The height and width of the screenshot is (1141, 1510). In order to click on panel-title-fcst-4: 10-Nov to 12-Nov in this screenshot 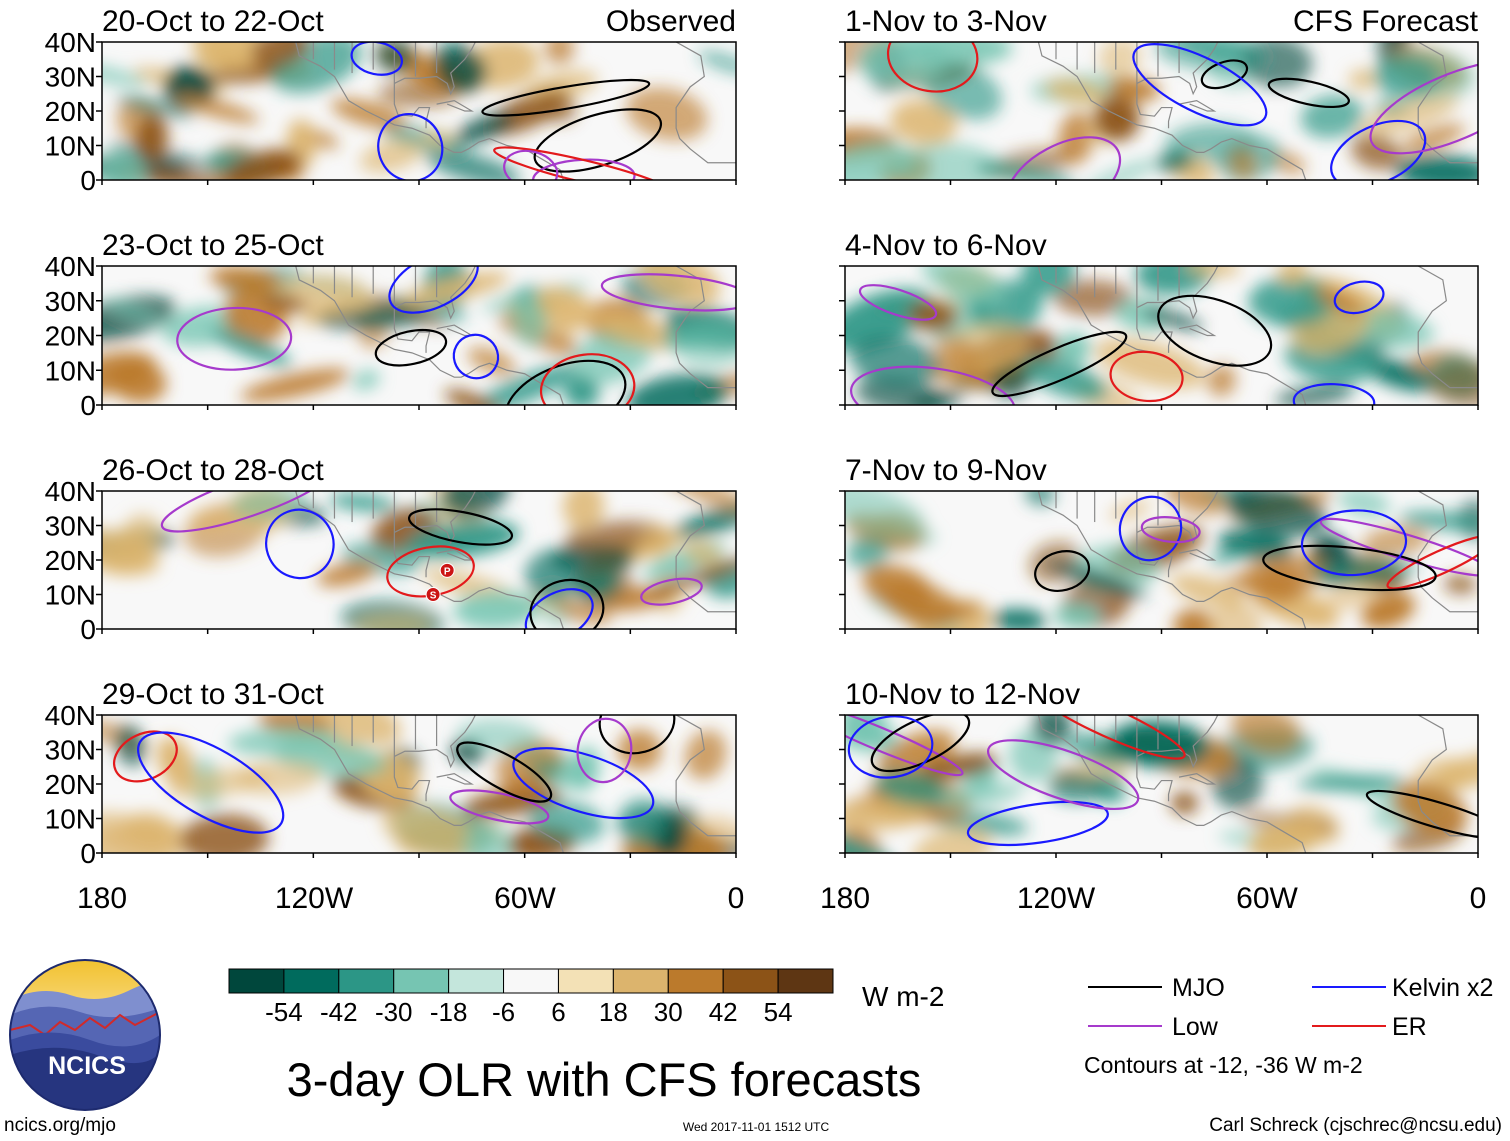, I will do `click(962, 694)`.